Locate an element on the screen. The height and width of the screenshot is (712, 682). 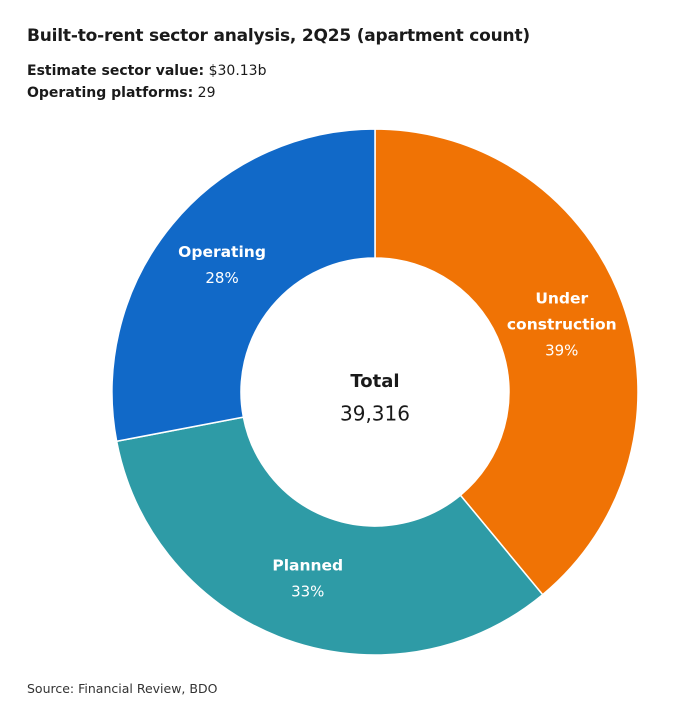
center-total-value: 39,316 is located at coordinates (375, 414).